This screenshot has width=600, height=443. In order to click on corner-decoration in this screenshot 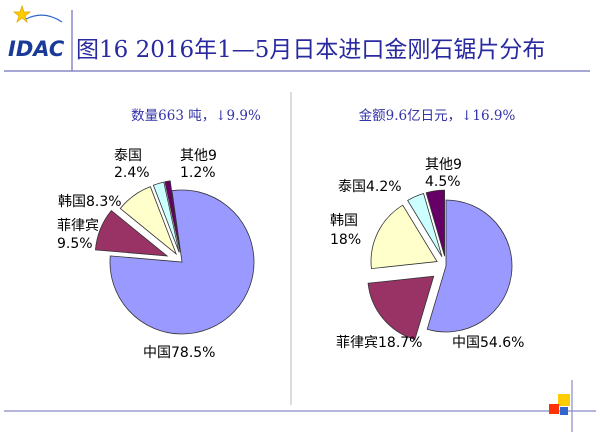, I will do `click(300, 406)`.